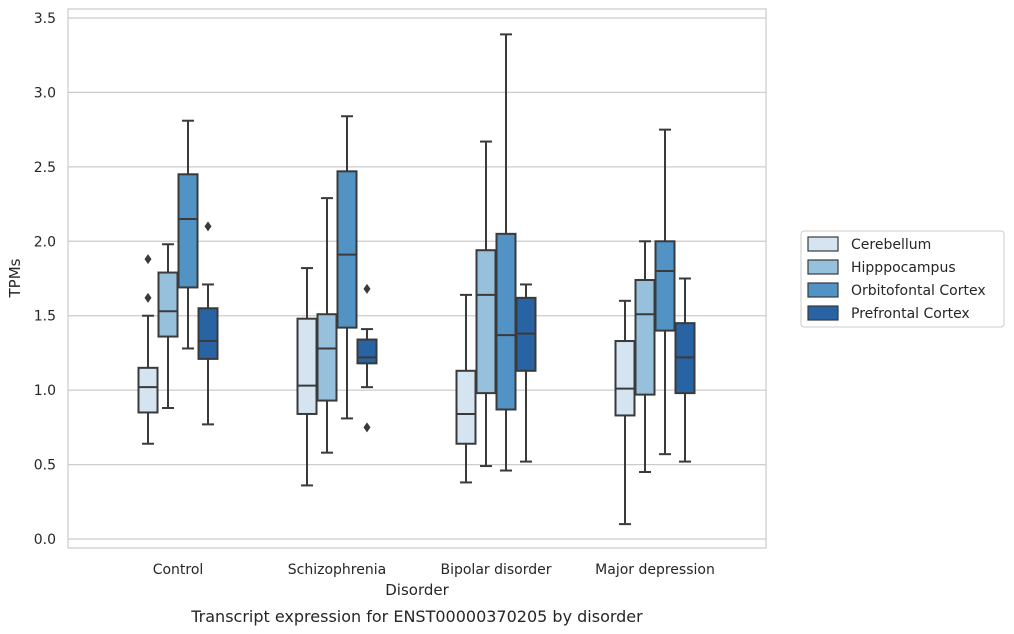 The width and height of the screenshot is (1014, 634). I want to click on legend-label: Hipppocampus, so click(903, 268).